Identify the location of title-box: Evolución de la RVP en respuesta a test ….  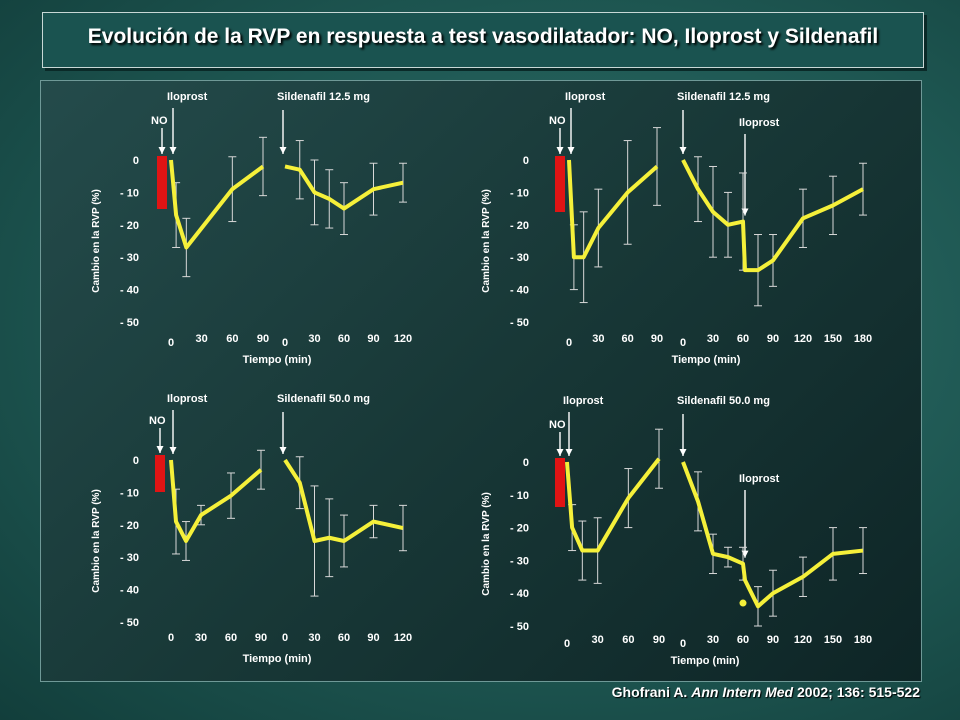
(483, 40).